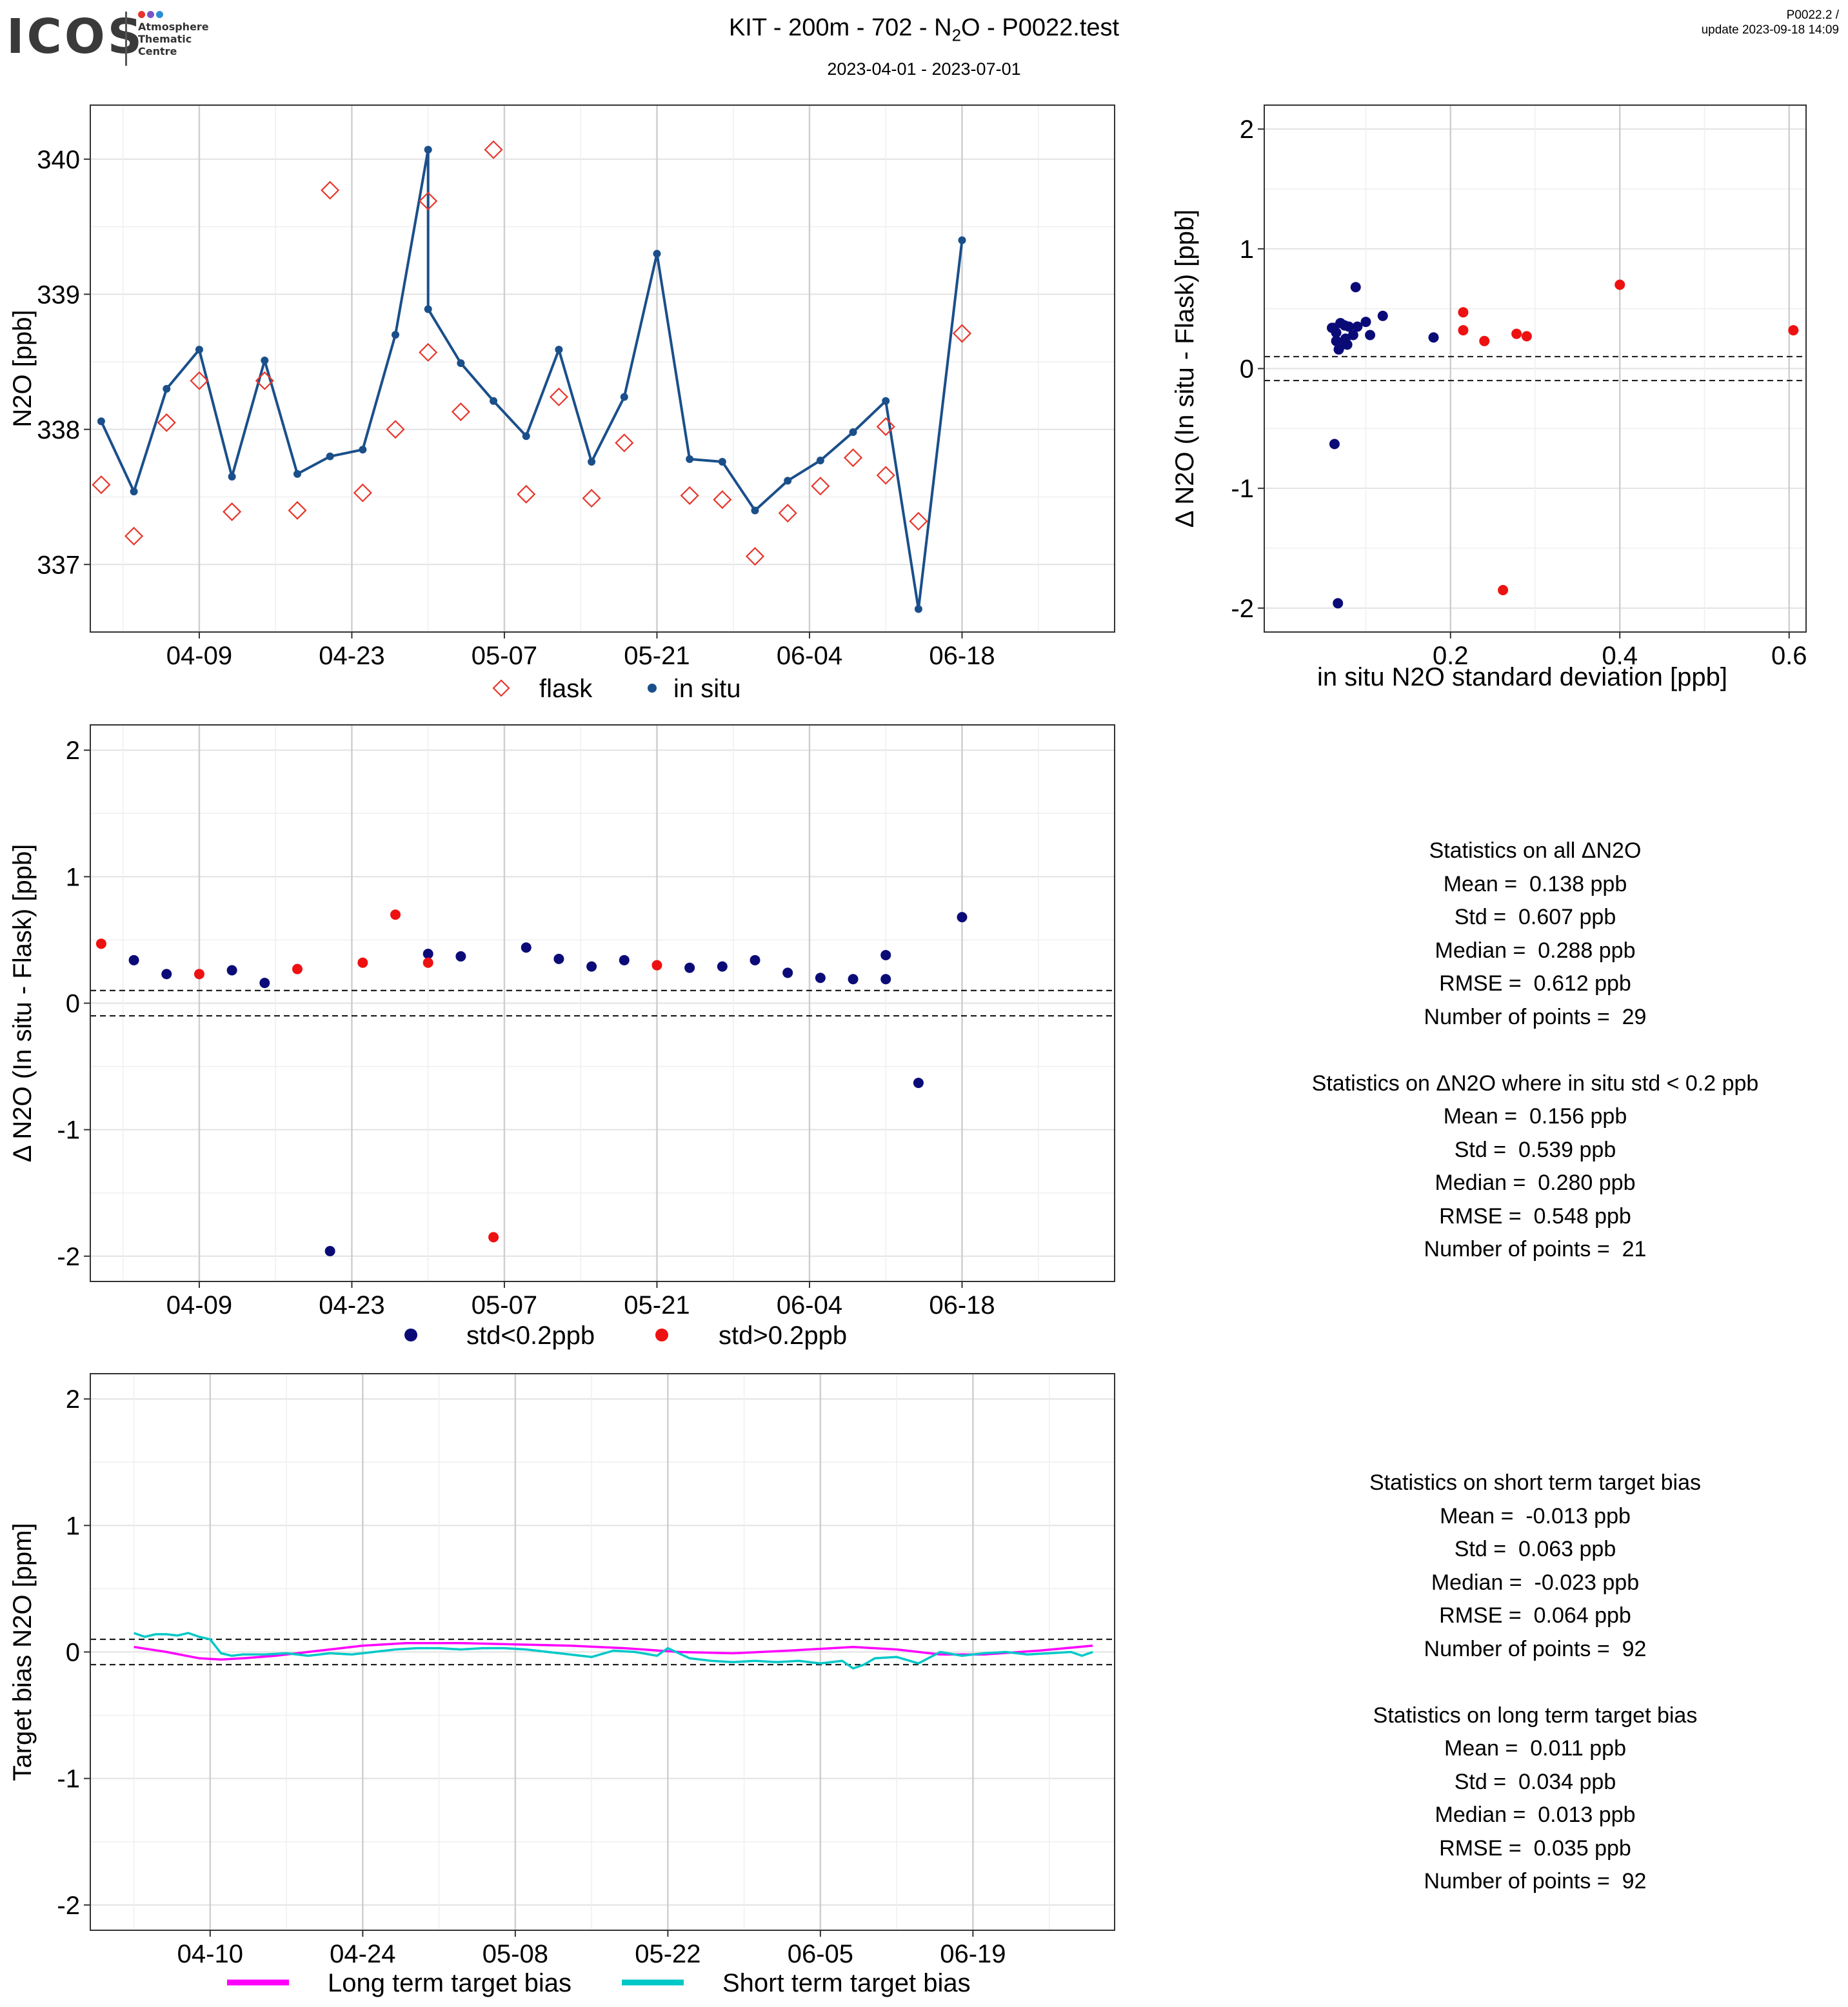 This screenshot has height=2007, width=1848. Describe the element at coordinates (1535, 1482) in the screenshot. I see `stats-title-short: Statistics on short term target bias` at that location.